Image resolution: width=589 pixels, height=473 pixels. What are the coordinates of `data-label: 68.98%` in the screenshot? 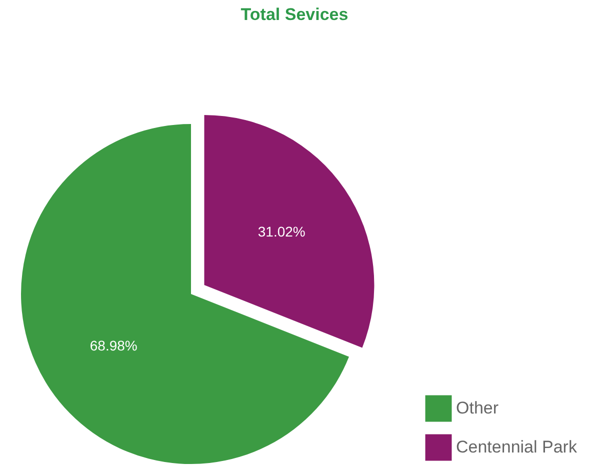 It's located at (114, 346).